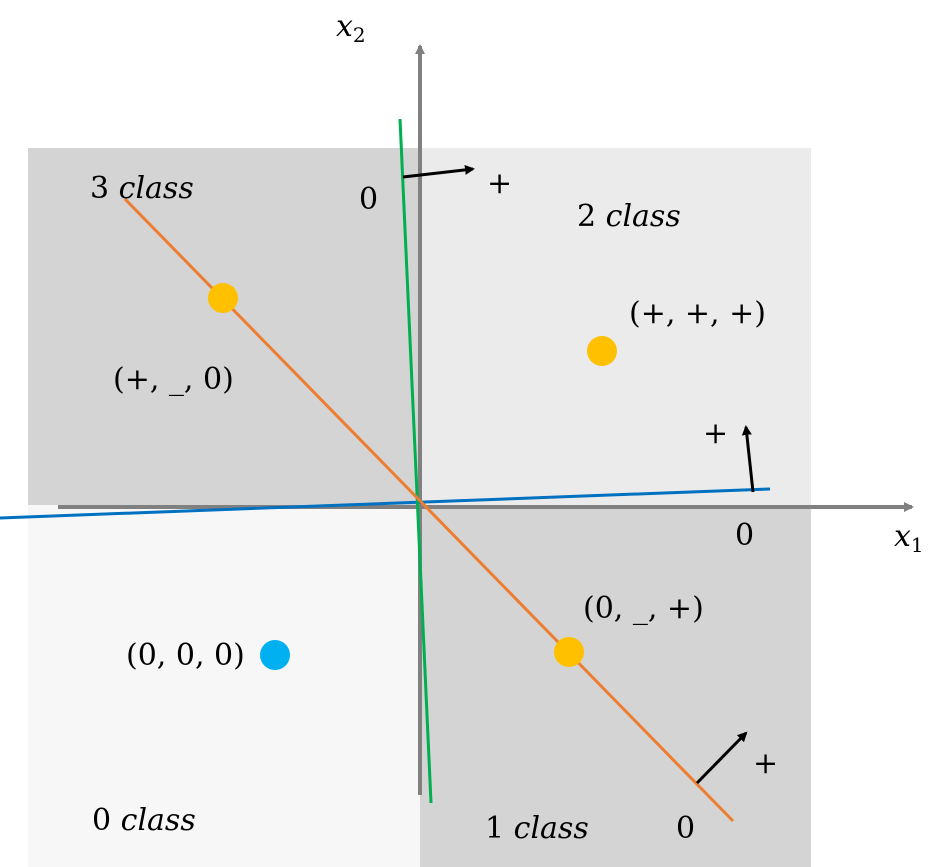 This screenshot has height=867, width=938. Describe the element at coordinates (144, 820) in the screenshot. I see `class-0-label: 0 class` at that location.